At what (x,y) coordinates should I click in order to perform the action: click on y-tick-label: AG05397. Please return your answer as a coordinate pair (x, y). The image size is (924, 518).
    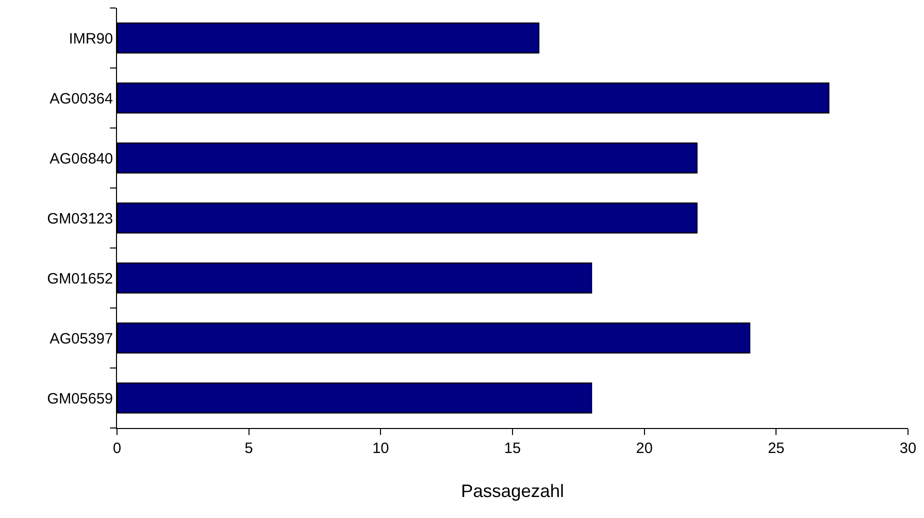
    Looking at the image, I should click on (81, 339).